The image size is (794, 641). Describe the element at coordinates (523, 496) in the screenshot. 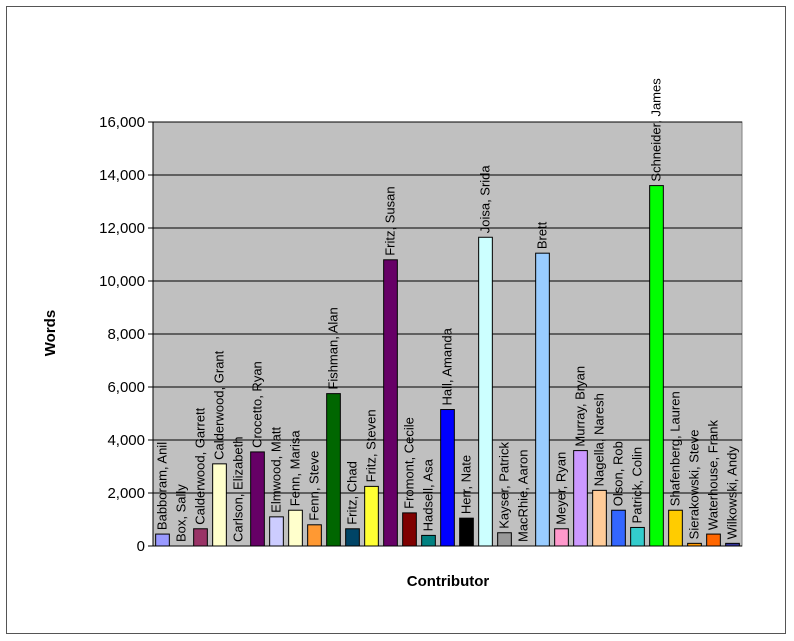

I see `bar-label: MacRhie, Aaron` at that location.